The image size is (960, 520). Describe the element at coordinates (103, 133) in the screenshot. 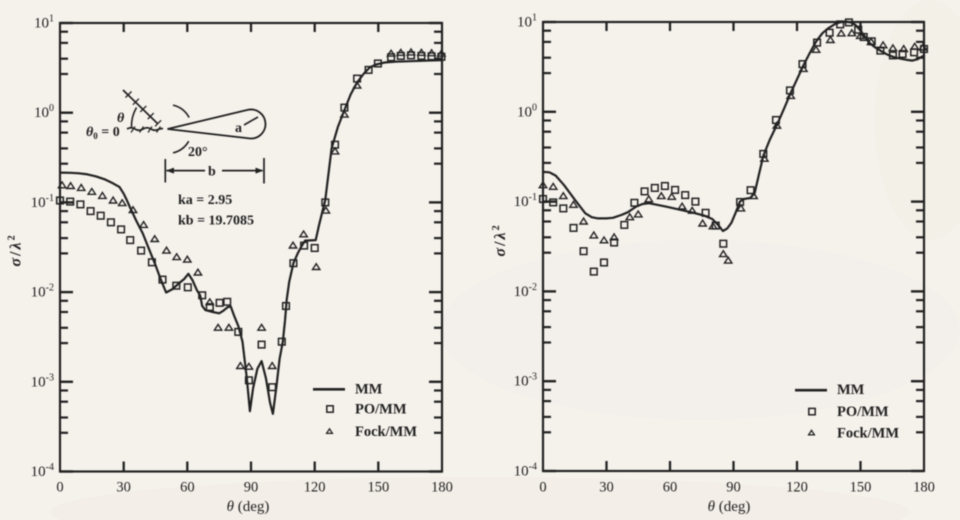

I see `svg-text: θ0 = 0` at that location.